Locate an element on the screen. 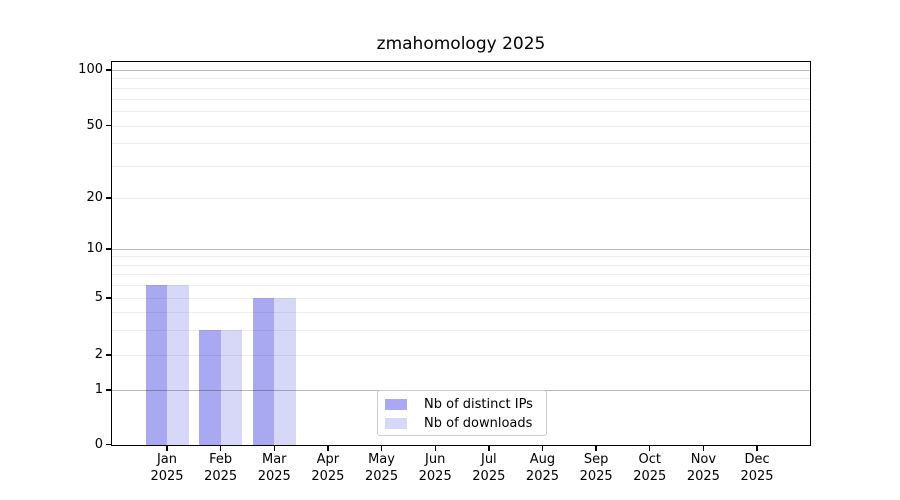 This screenshot has width=900, height=500. x-tick-label-may: May 2025 is located at coordinates (382, 468).